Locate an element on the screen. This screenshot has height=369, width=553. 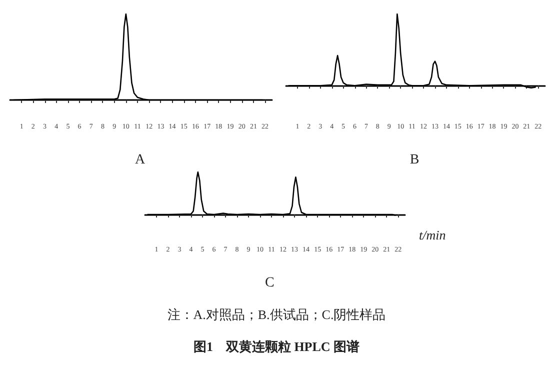
text: B is located at coordinates (415, 160).